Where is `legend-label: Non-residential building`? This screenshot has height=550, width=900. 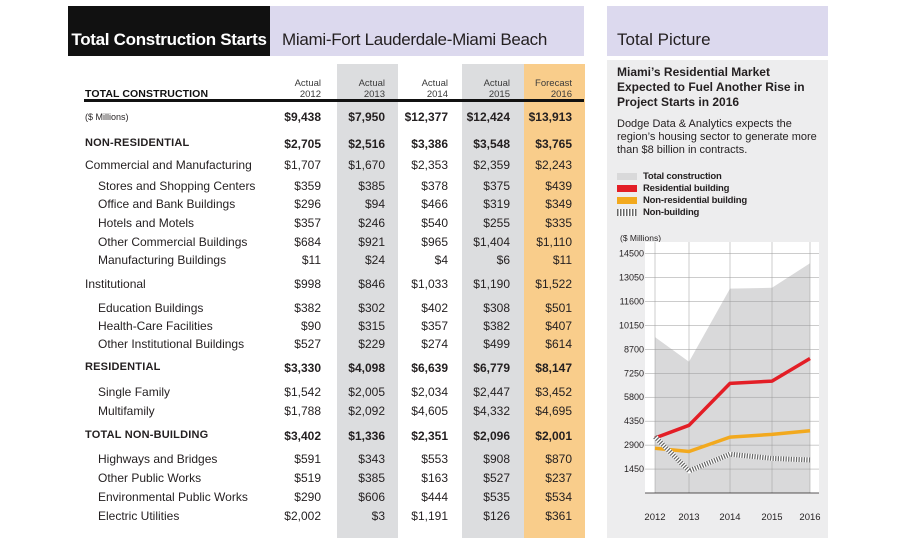 legend-label: Non-residential building is located at coordinates (695, 200).